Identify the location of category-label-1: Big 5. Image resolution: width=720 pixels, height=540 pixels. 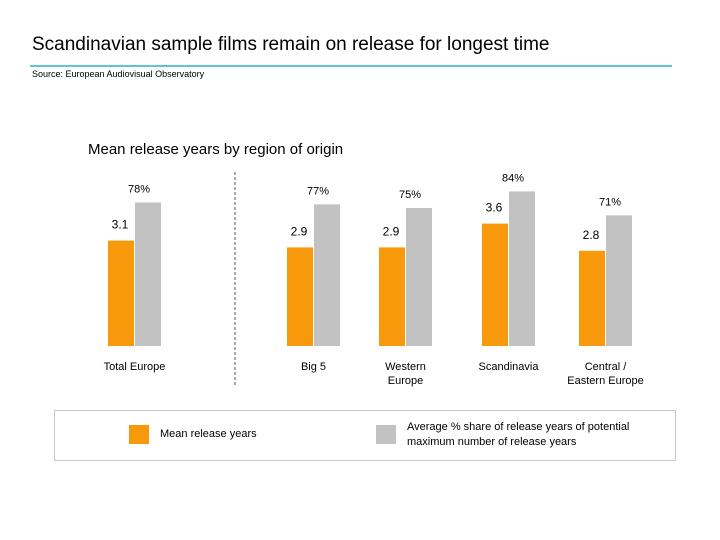
(313, 367).